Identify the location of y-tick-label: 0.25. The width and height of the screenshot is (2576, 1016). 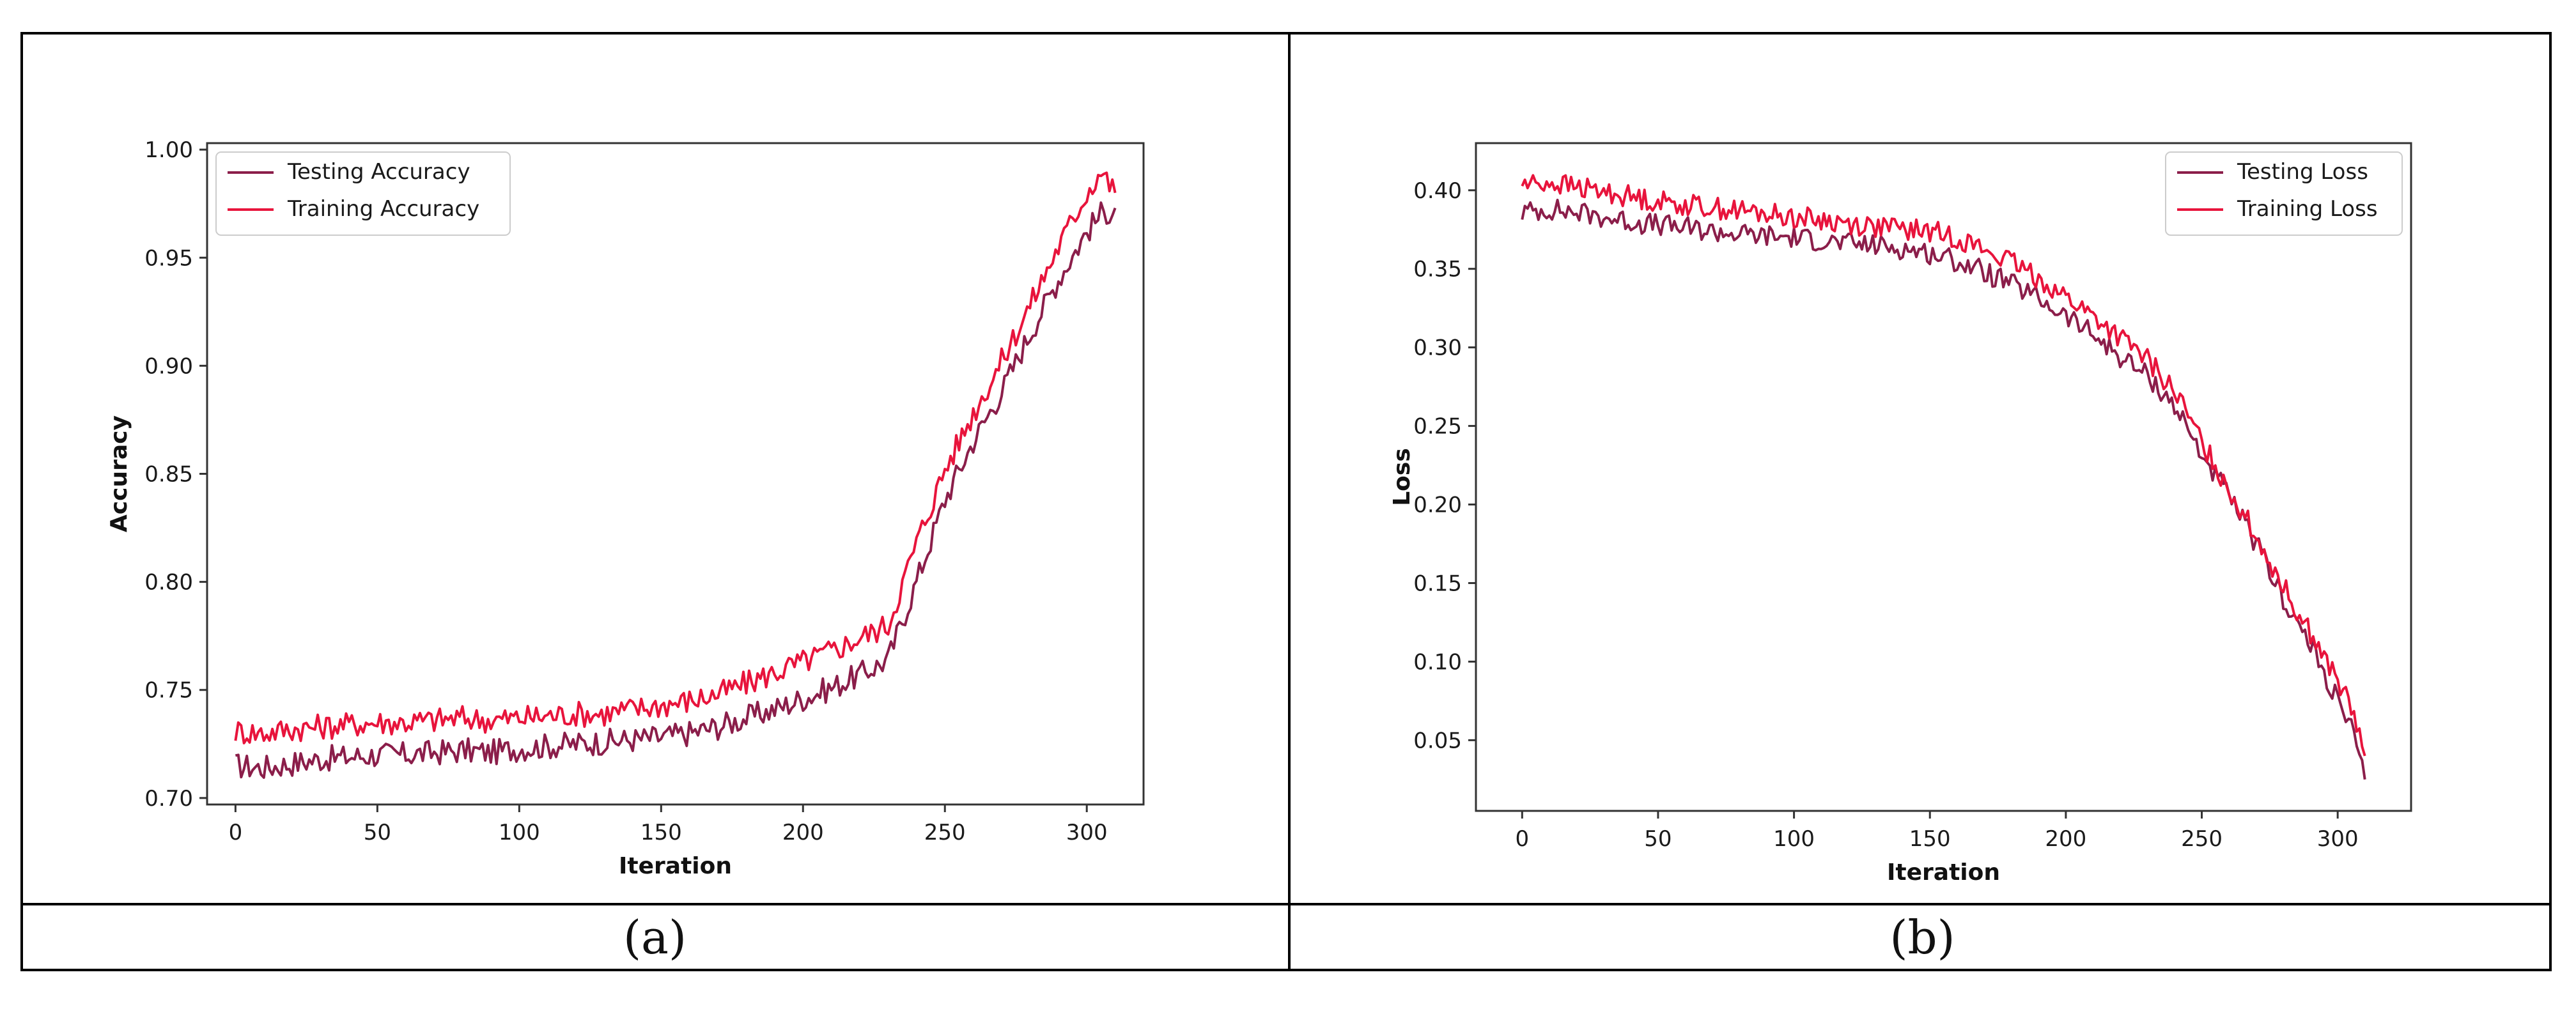
(1438, 427).